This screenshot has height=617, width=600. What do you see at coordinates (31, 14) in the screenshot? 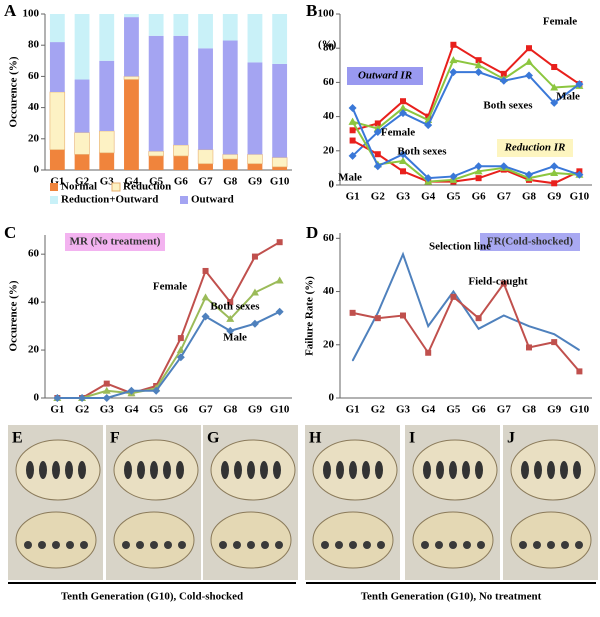
I see `y-tick-label: 100` at bounding box center [31, 14].